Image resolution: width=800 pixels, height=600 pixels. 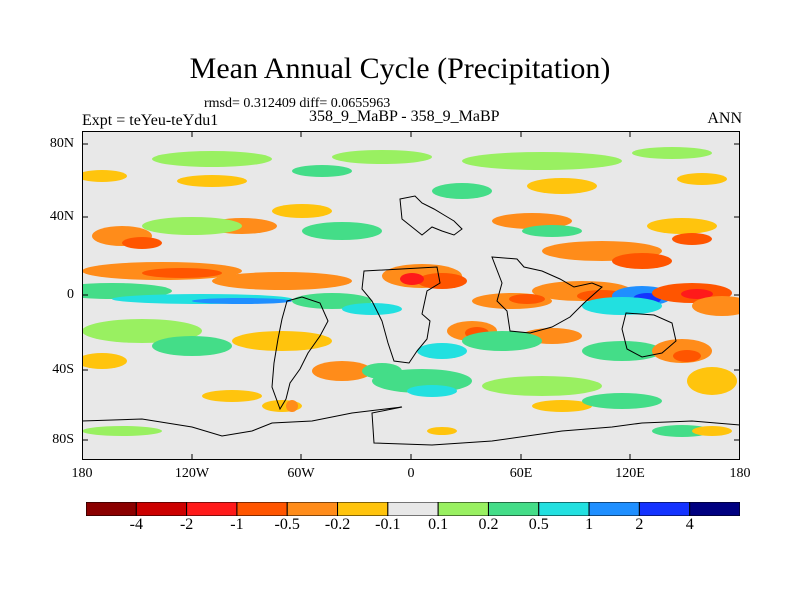 I want to click on colorbar-label: -0.5, so click(x=287, y=524).